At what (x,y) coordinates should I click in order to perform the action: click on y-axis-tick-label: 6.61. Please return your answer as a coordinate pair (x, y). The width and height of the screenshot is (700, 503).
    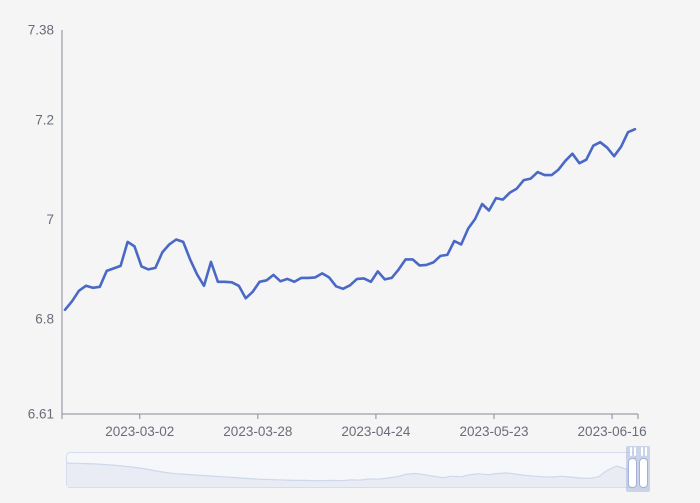
    Looking at the image, I should click on (41, 414).